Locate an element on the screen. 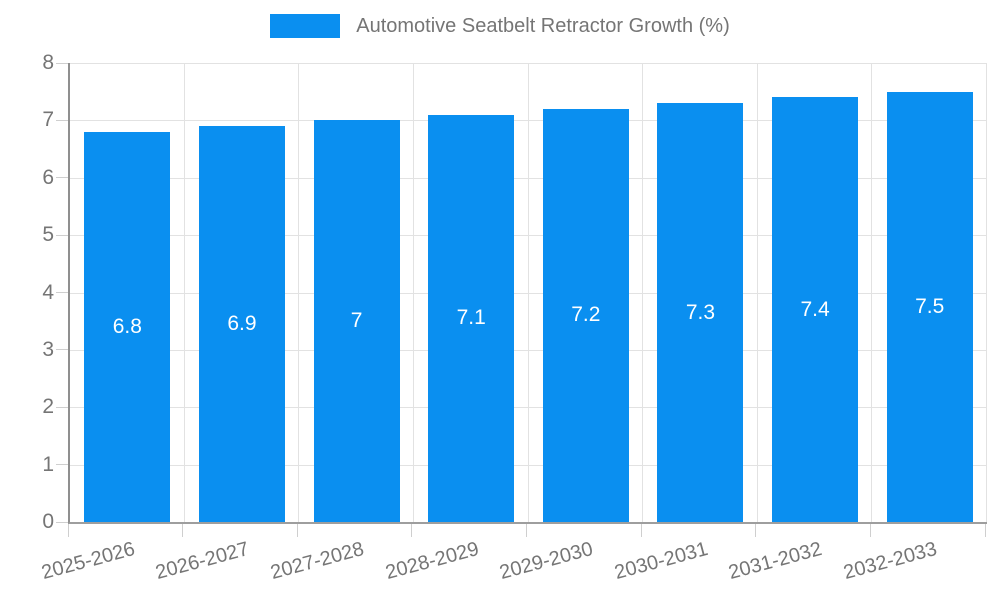 The width and height of the screenshot is (1000, 600). chart-legend: Automotive Seatbelt Retractor Growth (%) is located at coordinates (500, 26).